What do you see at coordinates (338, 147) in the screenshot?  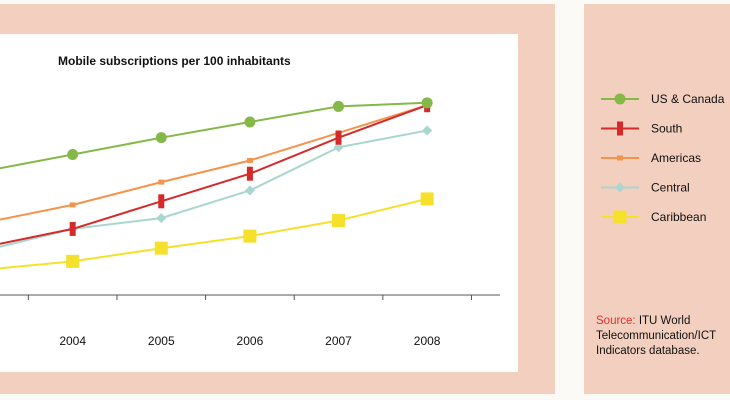 I see `data-point-central-2007` at bounding box center [338, 147].